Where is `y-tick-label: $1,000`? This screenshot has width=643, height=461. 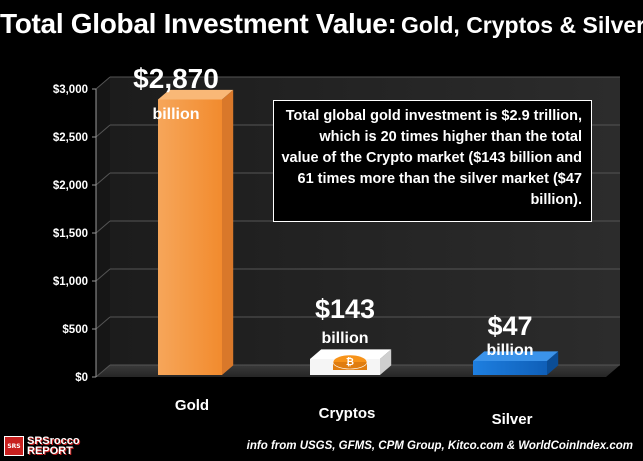 y-tick-label: $1,000 is located at coordinates (70, 282).